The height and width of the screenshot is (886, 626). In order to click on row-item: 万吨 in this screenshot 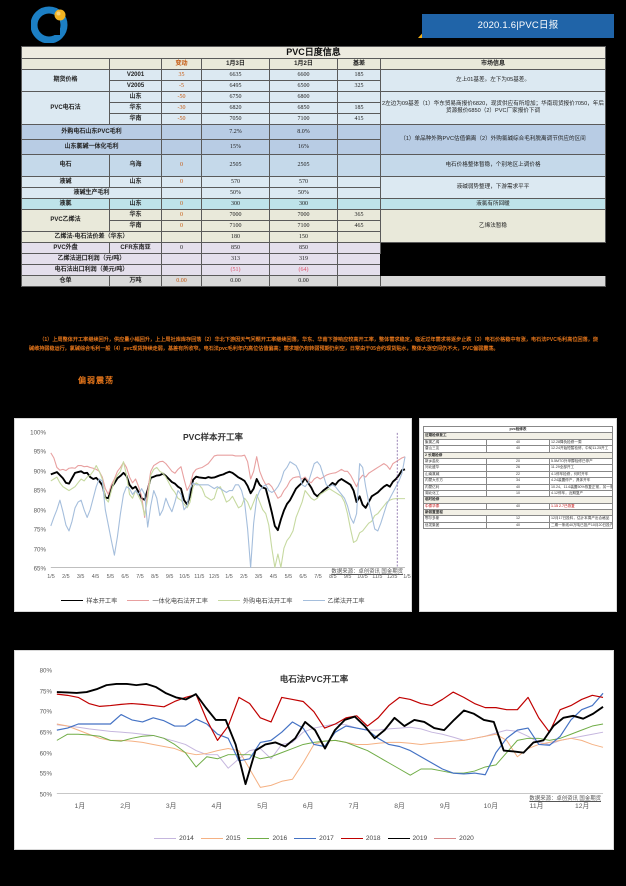, I will do `click(135, 281)`.